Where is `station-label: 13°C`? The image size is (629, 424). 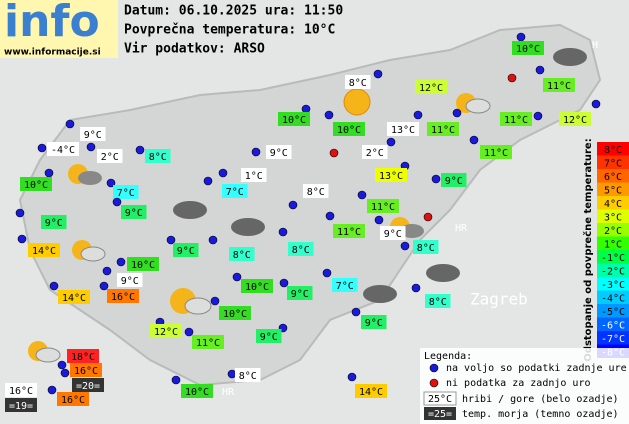 station-label: 13°C is located at coordinates (391, 176).